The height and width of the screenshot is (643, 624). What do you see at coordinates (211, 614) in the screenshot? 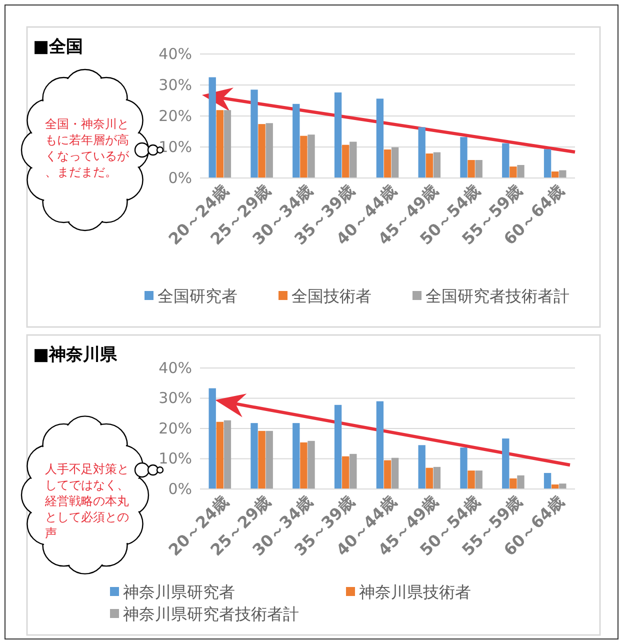
I see `legend-label: 神奈川県研究者技術者計` at bounding box center [211, 614].